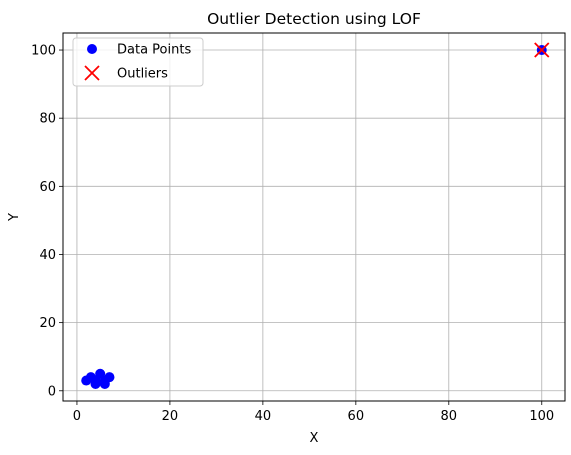 The height and width of the screenshot is (455, 571). What do you see at coordinates (142, 74) in the screenshot?
I see `legend-label-outliers: Outliers` at bounding box center [142, 74].